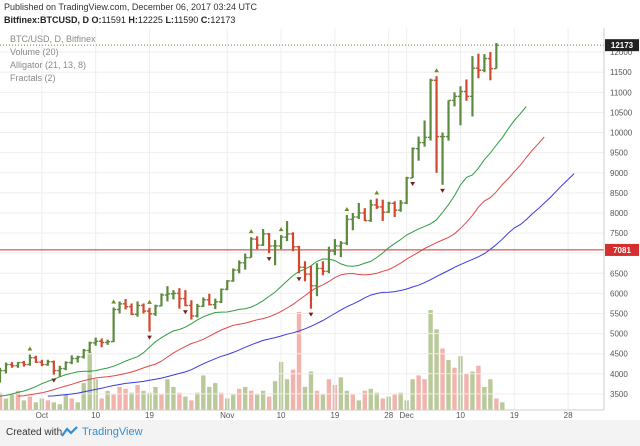 The width and height of the screenshot is (640, 446). I want to click on date-tick-label: 28, so click(388, 415).